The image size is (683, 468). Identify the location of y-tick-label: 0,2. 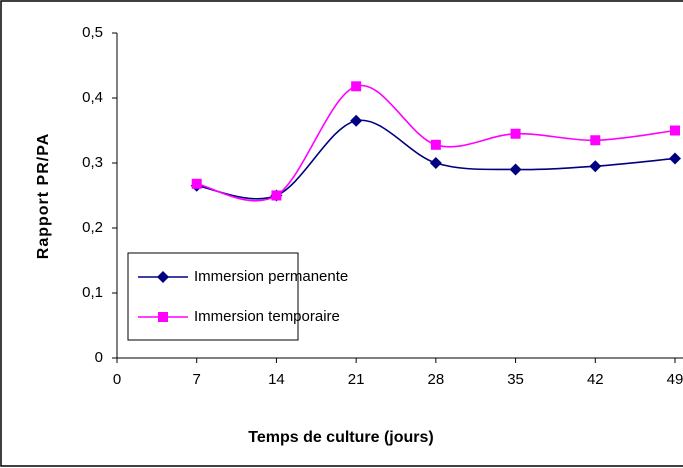
(92, 227).